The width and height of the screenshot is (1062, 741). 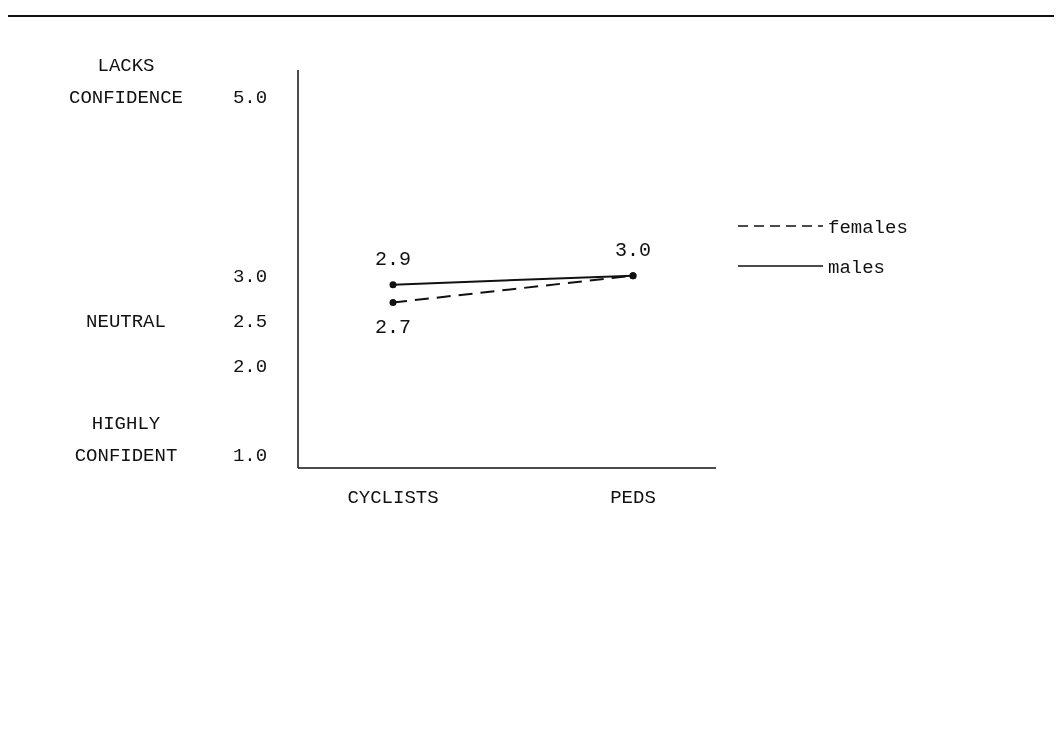 I want to click on y-tick-label: 2.0, so click(x=250, y=366).